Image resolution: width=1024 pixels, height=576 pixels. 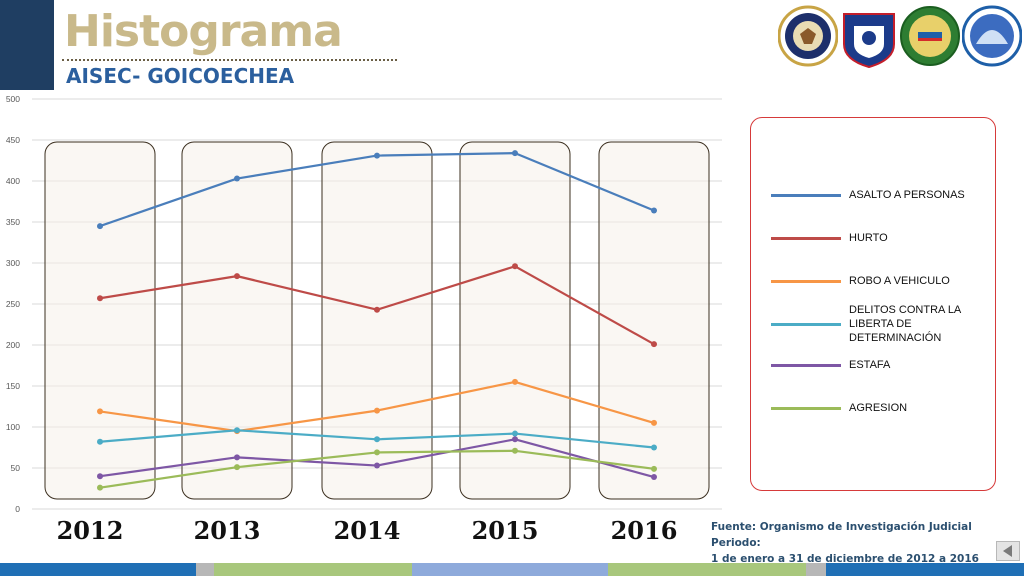 What do you see at coordinates (13, 427) in the screenshot?
I see `y-tick-label: 100` at bounding box center [13, 427].